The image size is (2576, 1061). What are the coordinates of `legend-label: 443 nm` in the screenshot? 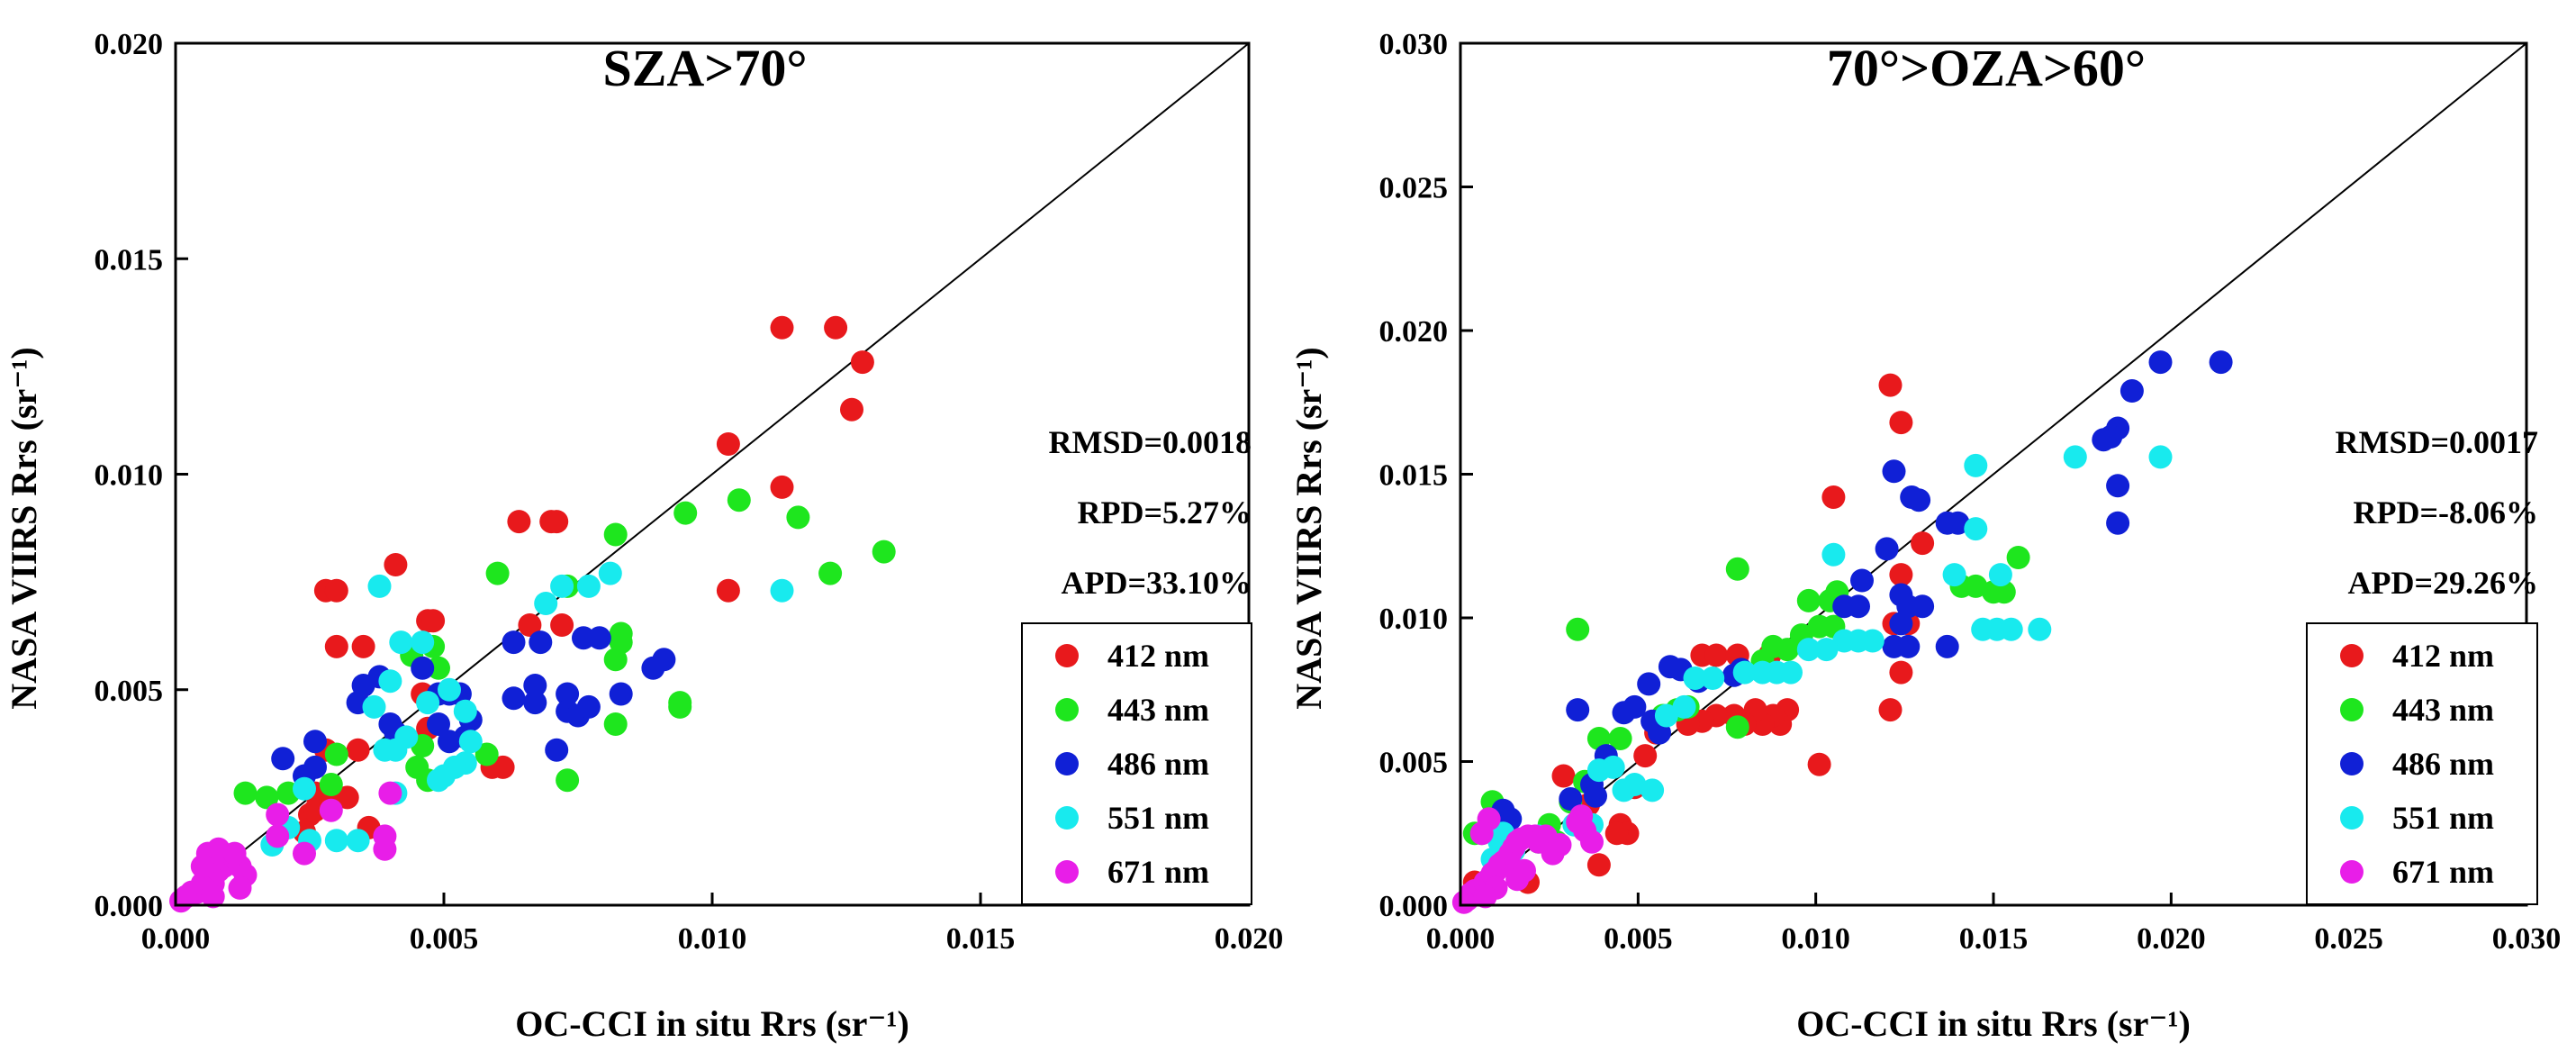 It's located at (2443, 710).